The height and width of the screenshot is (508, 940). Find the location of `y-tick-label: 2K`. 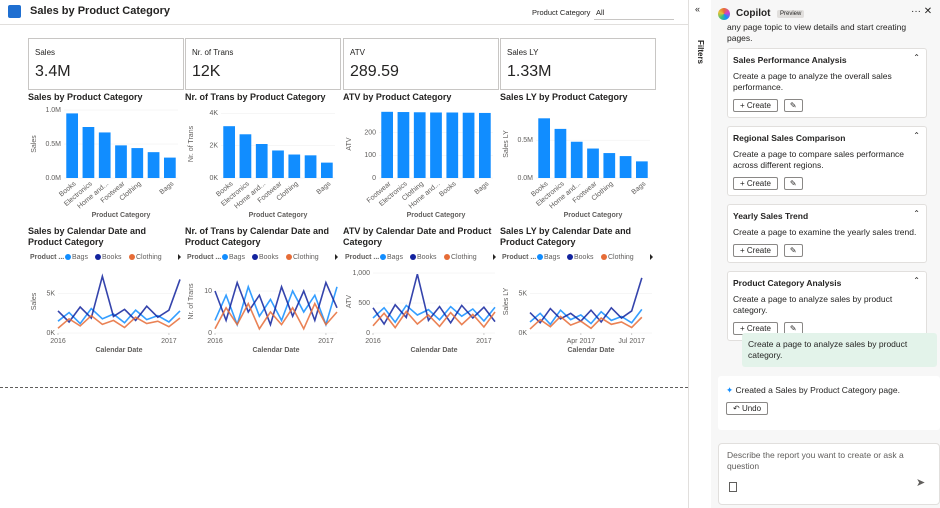

y-tick-label: 2K is located at coordinates (213, 145).